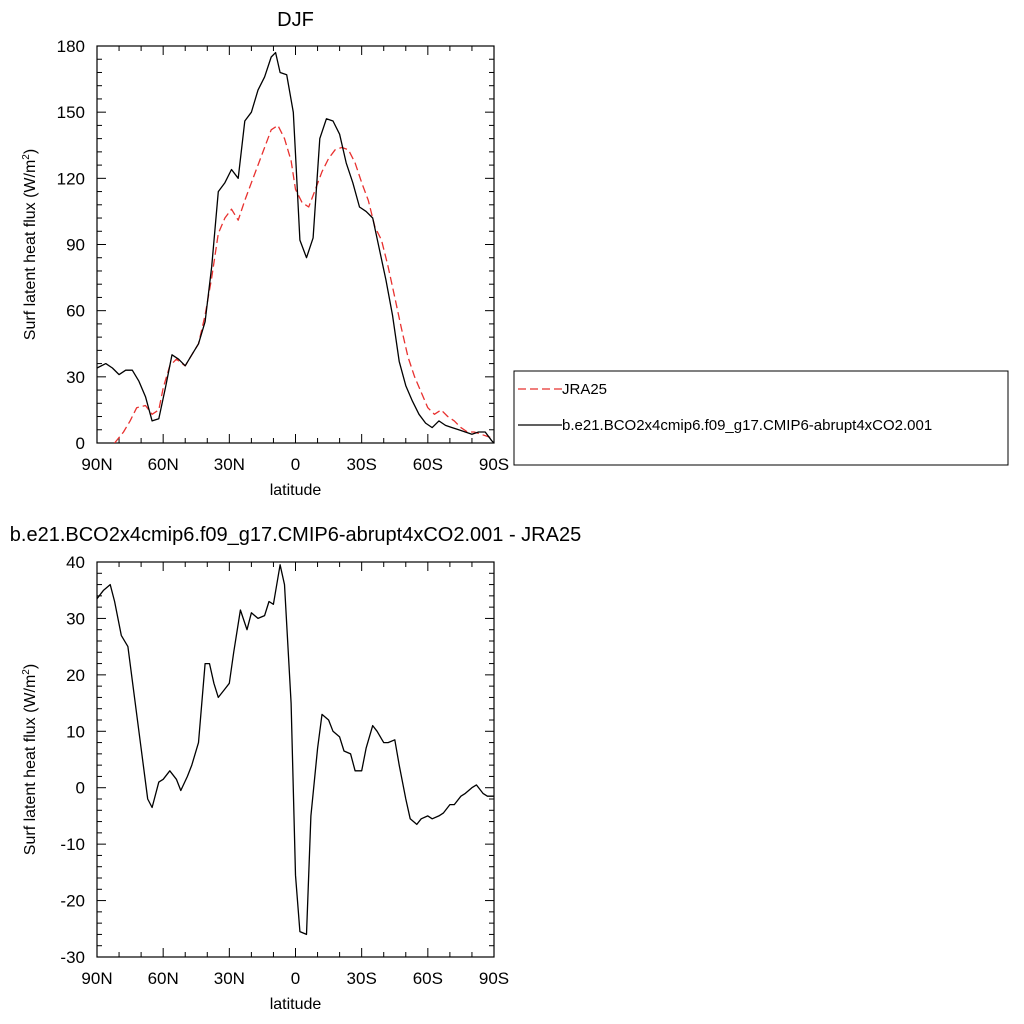 This screenshot has height=1024, width=1024. Describe the element at coordinates (295, 750) in the screenshot. I see `series-line-difference` at that location.